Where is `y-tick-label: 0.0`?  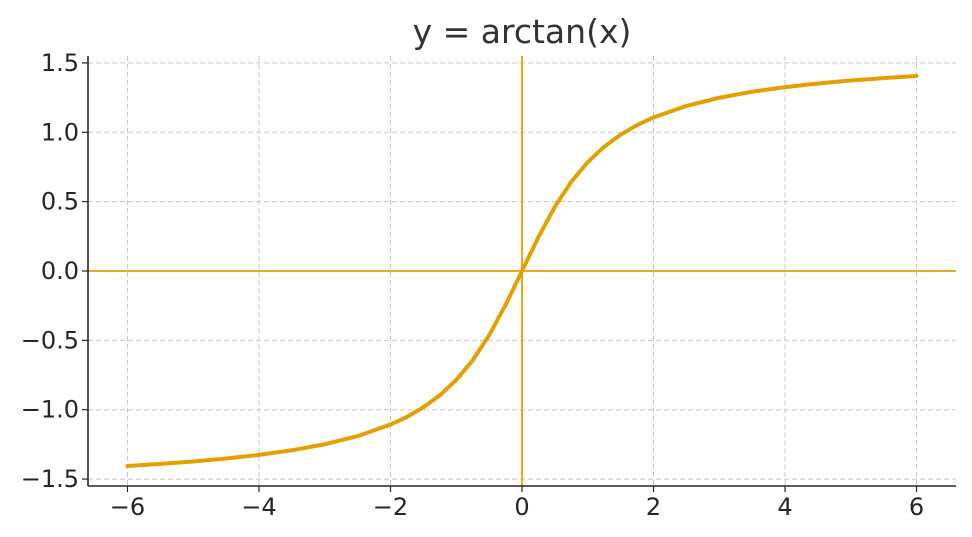
y-tick-label: 0.0 is located at coordinates (60, 271).